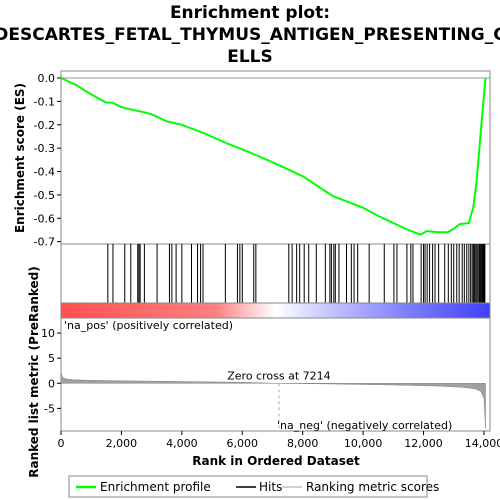 Image resolution: width=500 pixels, height=500 pixels. What do you see at coordinates (250, 13) in the screenshot?
I see `title-line-1: Enrichment plot:` at bounding box center [250, 13].